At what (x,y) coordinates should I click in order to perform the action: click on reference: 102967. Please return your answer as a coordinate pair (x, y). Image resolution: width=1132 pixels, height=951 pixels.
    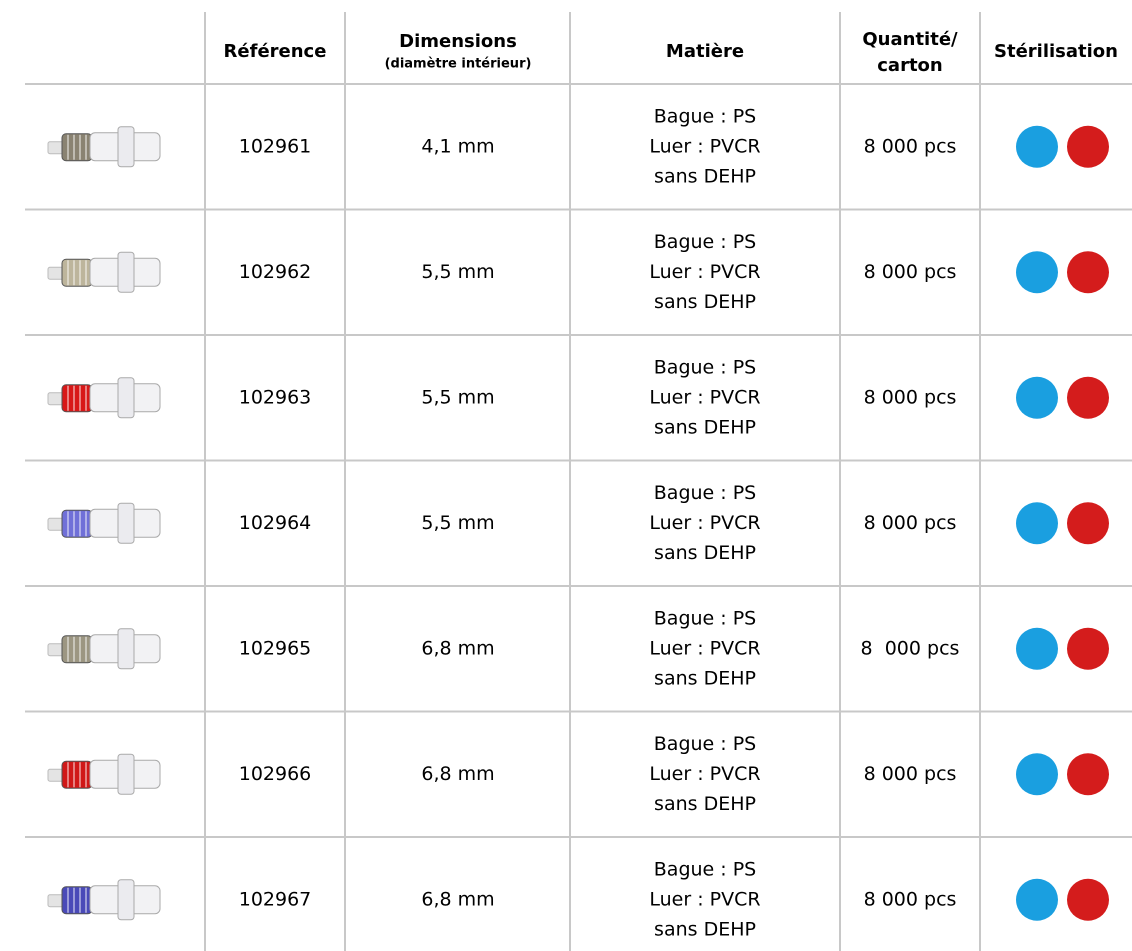
    Looking at the image, I should click on (275, 899).